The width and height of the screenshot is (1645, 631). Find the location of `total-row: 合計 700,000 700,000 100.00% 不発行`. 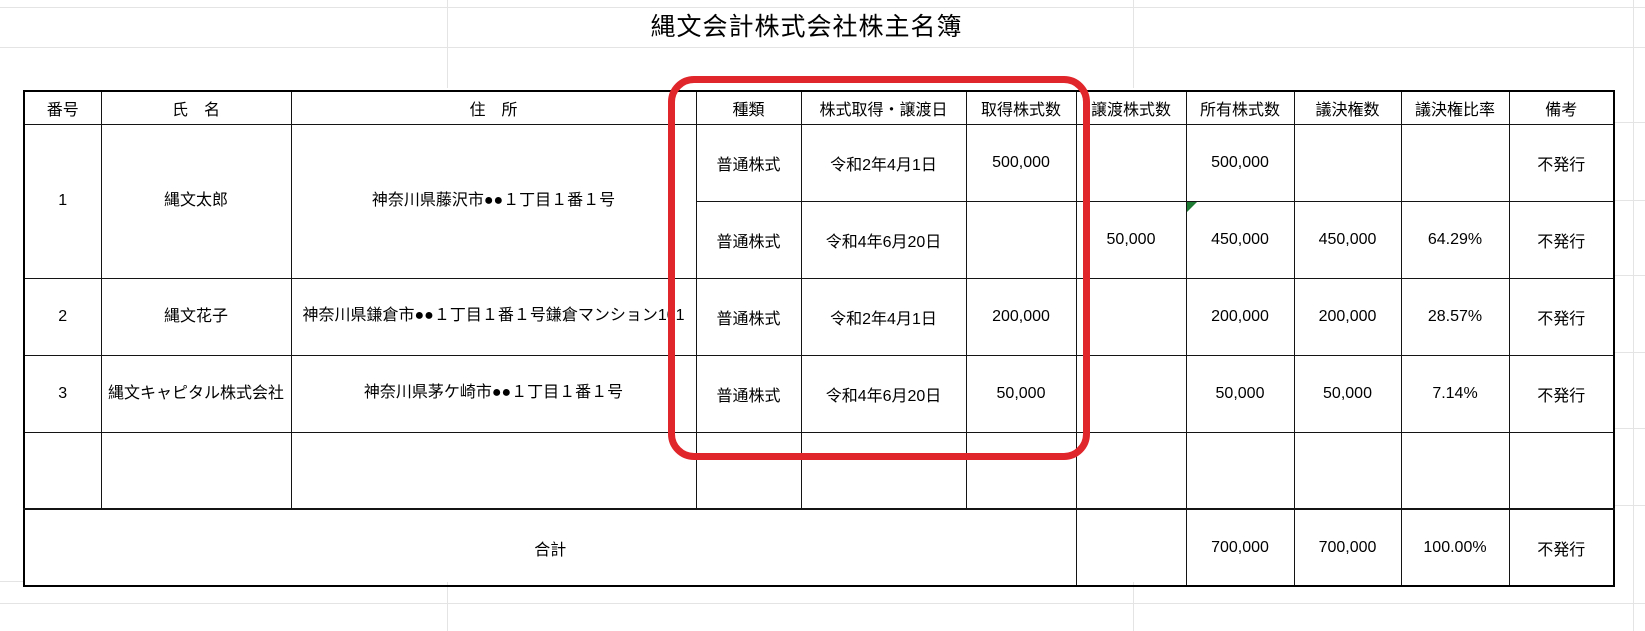

total-row: 合計 700,000 700,000 100.00% 不発行 is located at coordinates (819, 547).